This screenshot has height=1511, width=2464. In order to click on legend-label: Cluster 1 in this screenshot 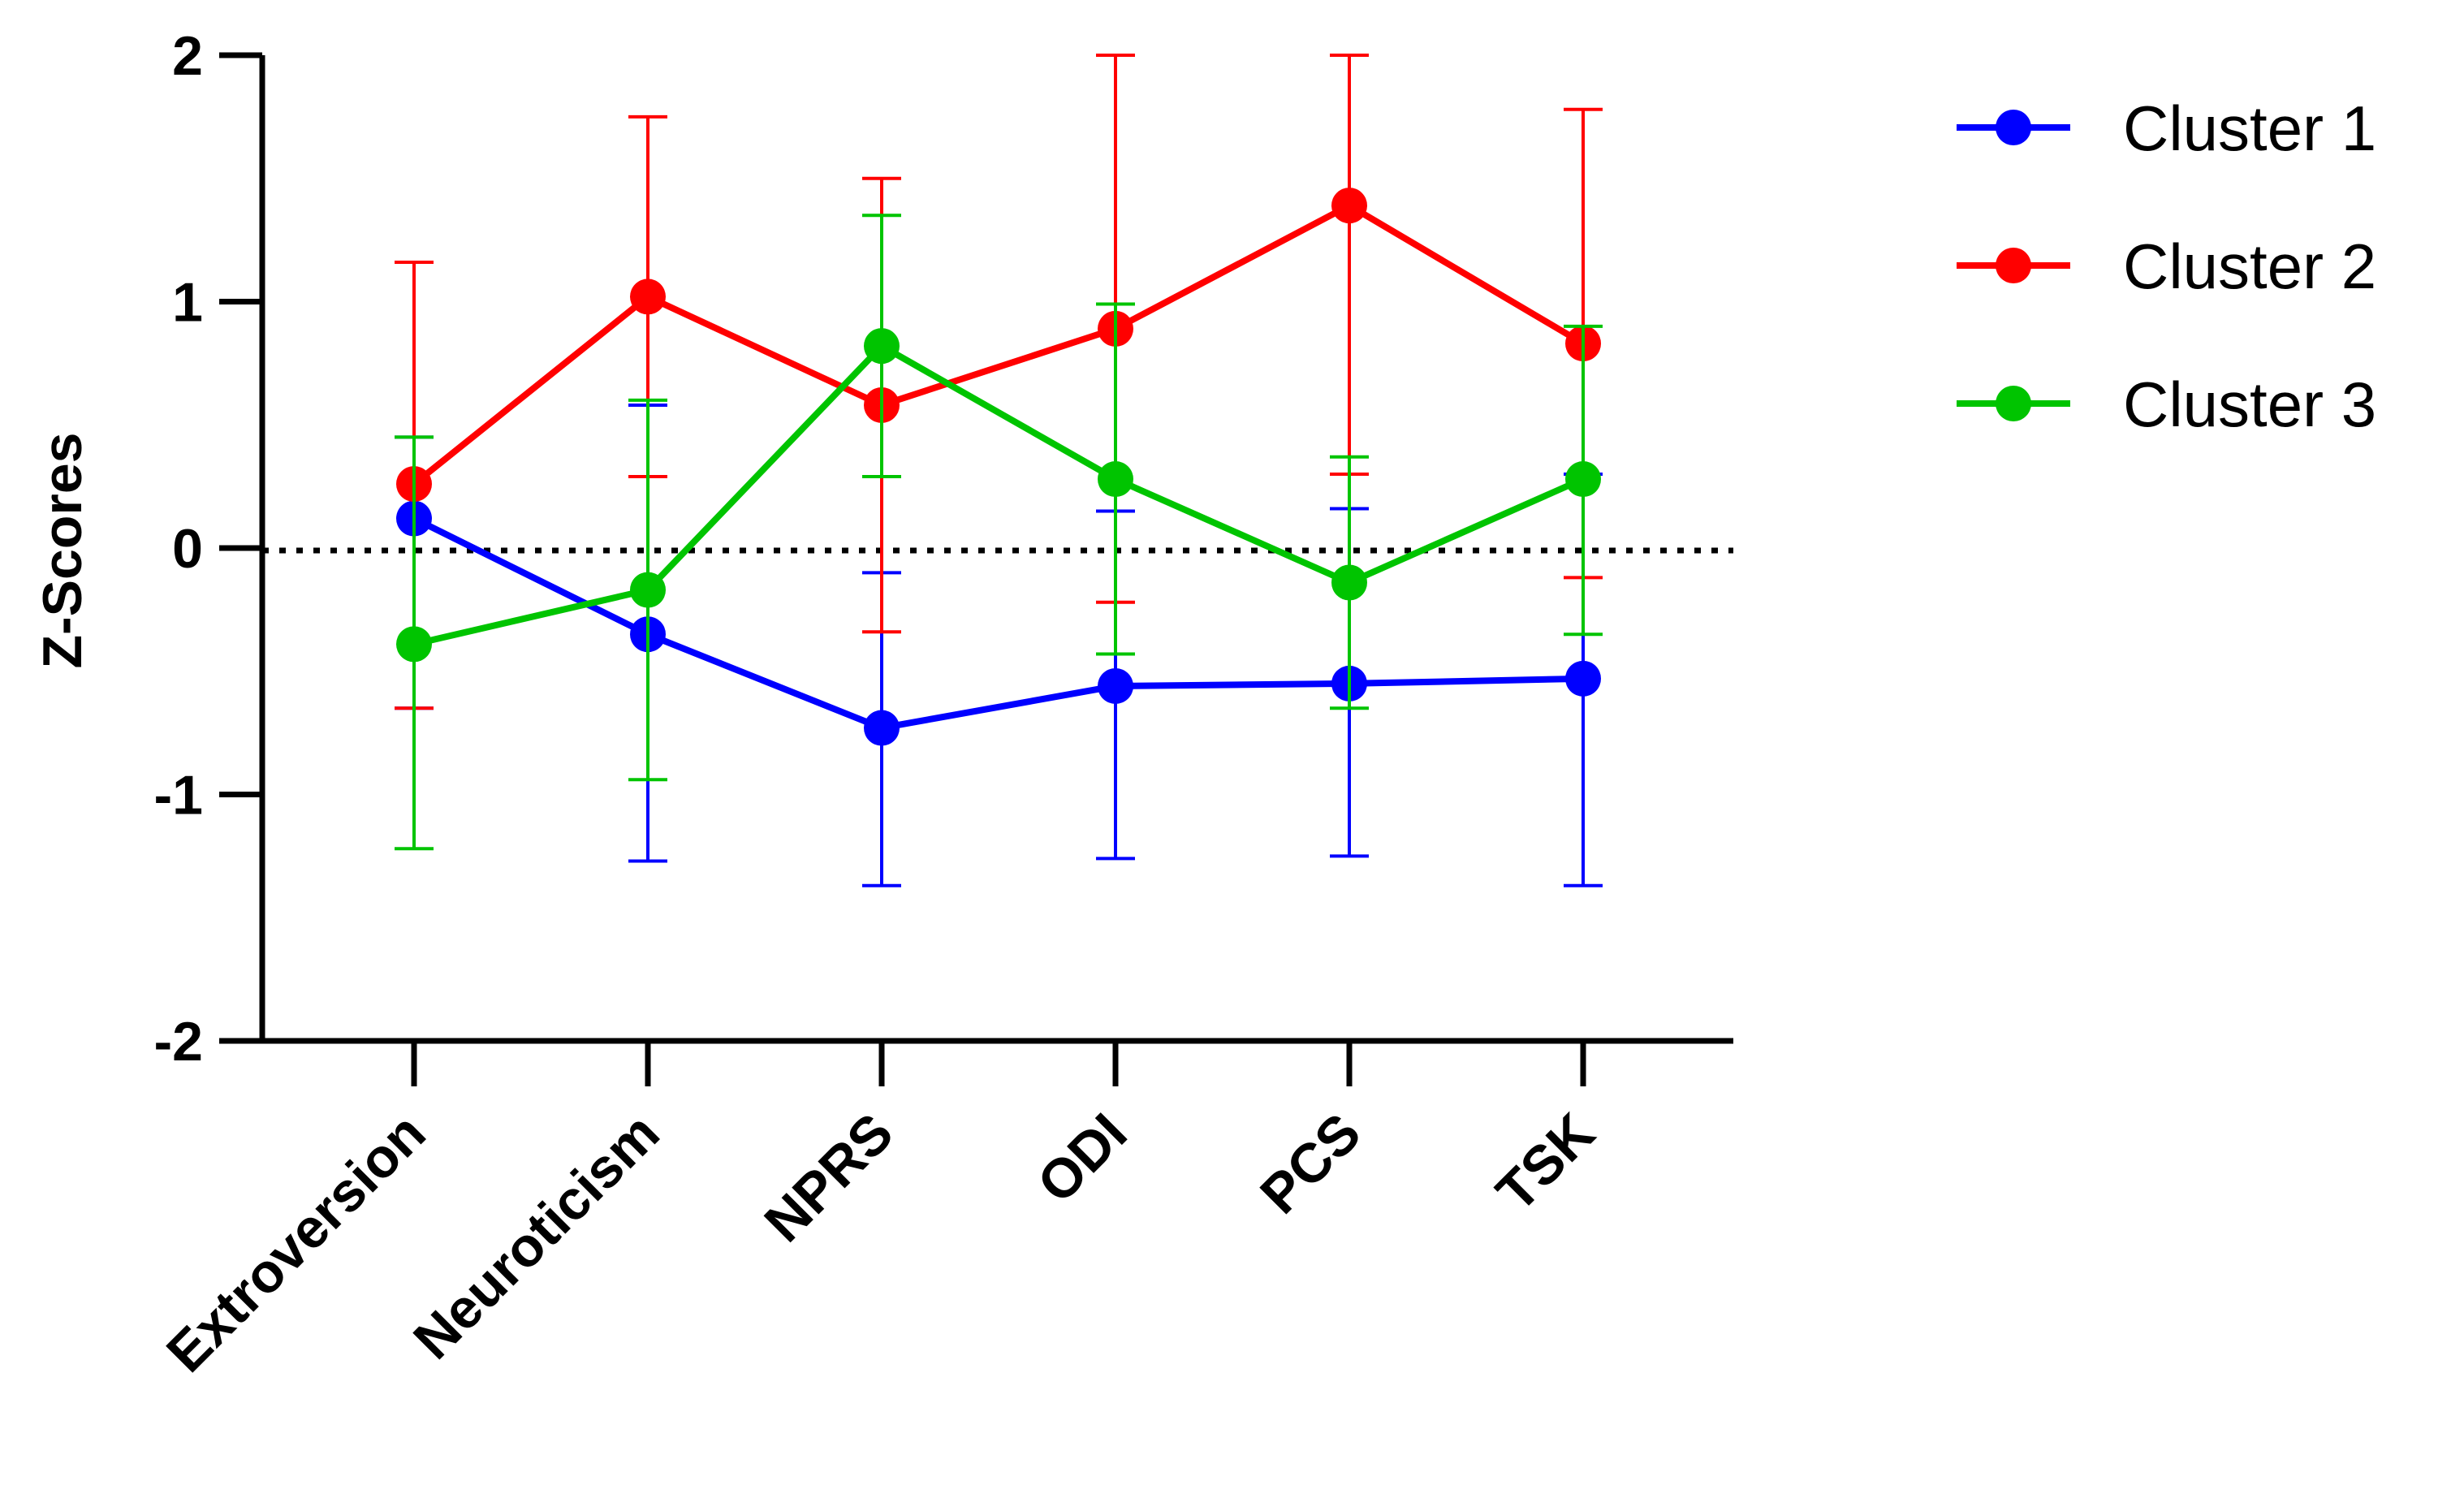, I will do `click(2249, 128)`.